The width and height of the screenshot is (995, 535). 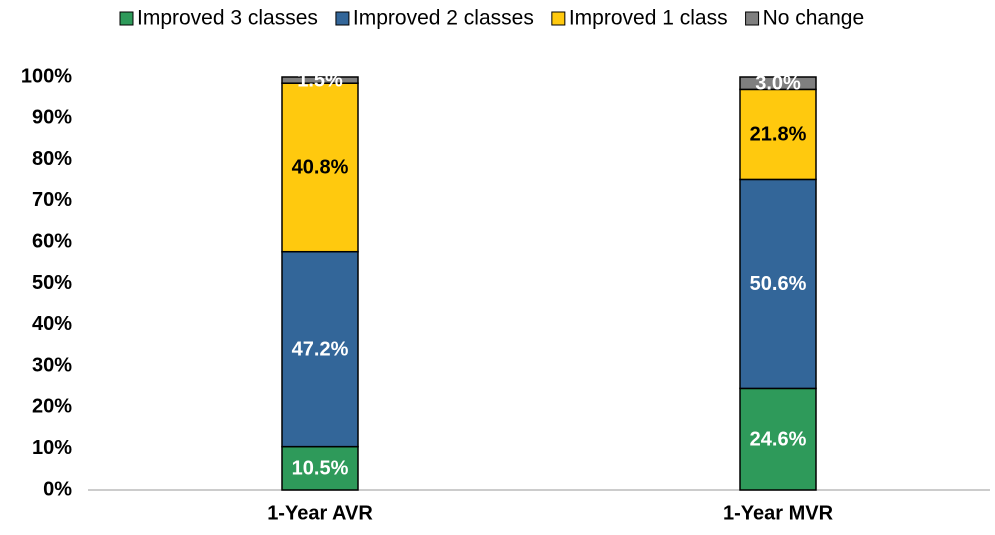 What do you see at coordinates (52, 448) in the screenshot?
I see `y-tick-label: 10%` at bounding box center [52, 448].